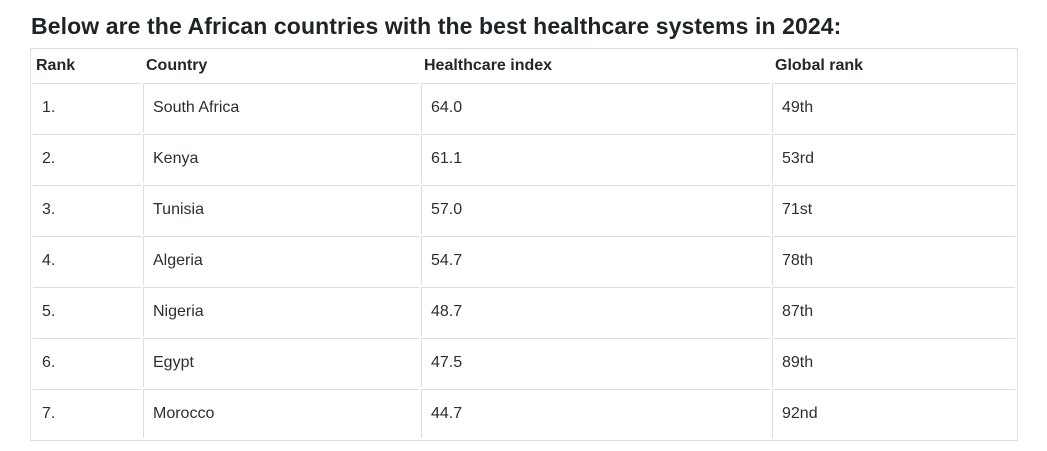 The width and height of the screenshot is (1047, 451). Describe the element at coordinates (893, 311) in the screenshot. I see `cell-global-rank: 87th` at that location.